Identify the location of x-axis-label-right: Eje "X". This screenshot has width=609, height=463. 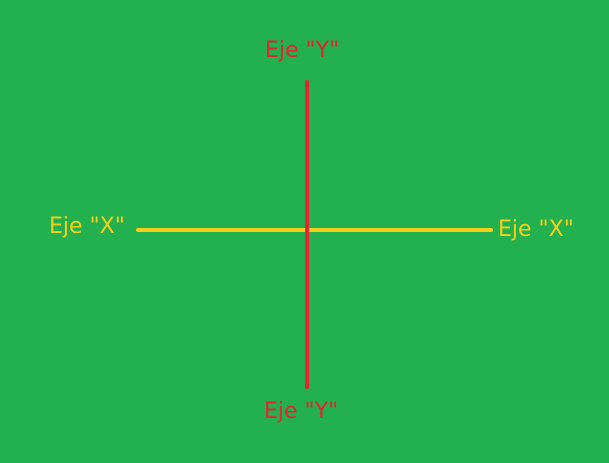
(536, 229).